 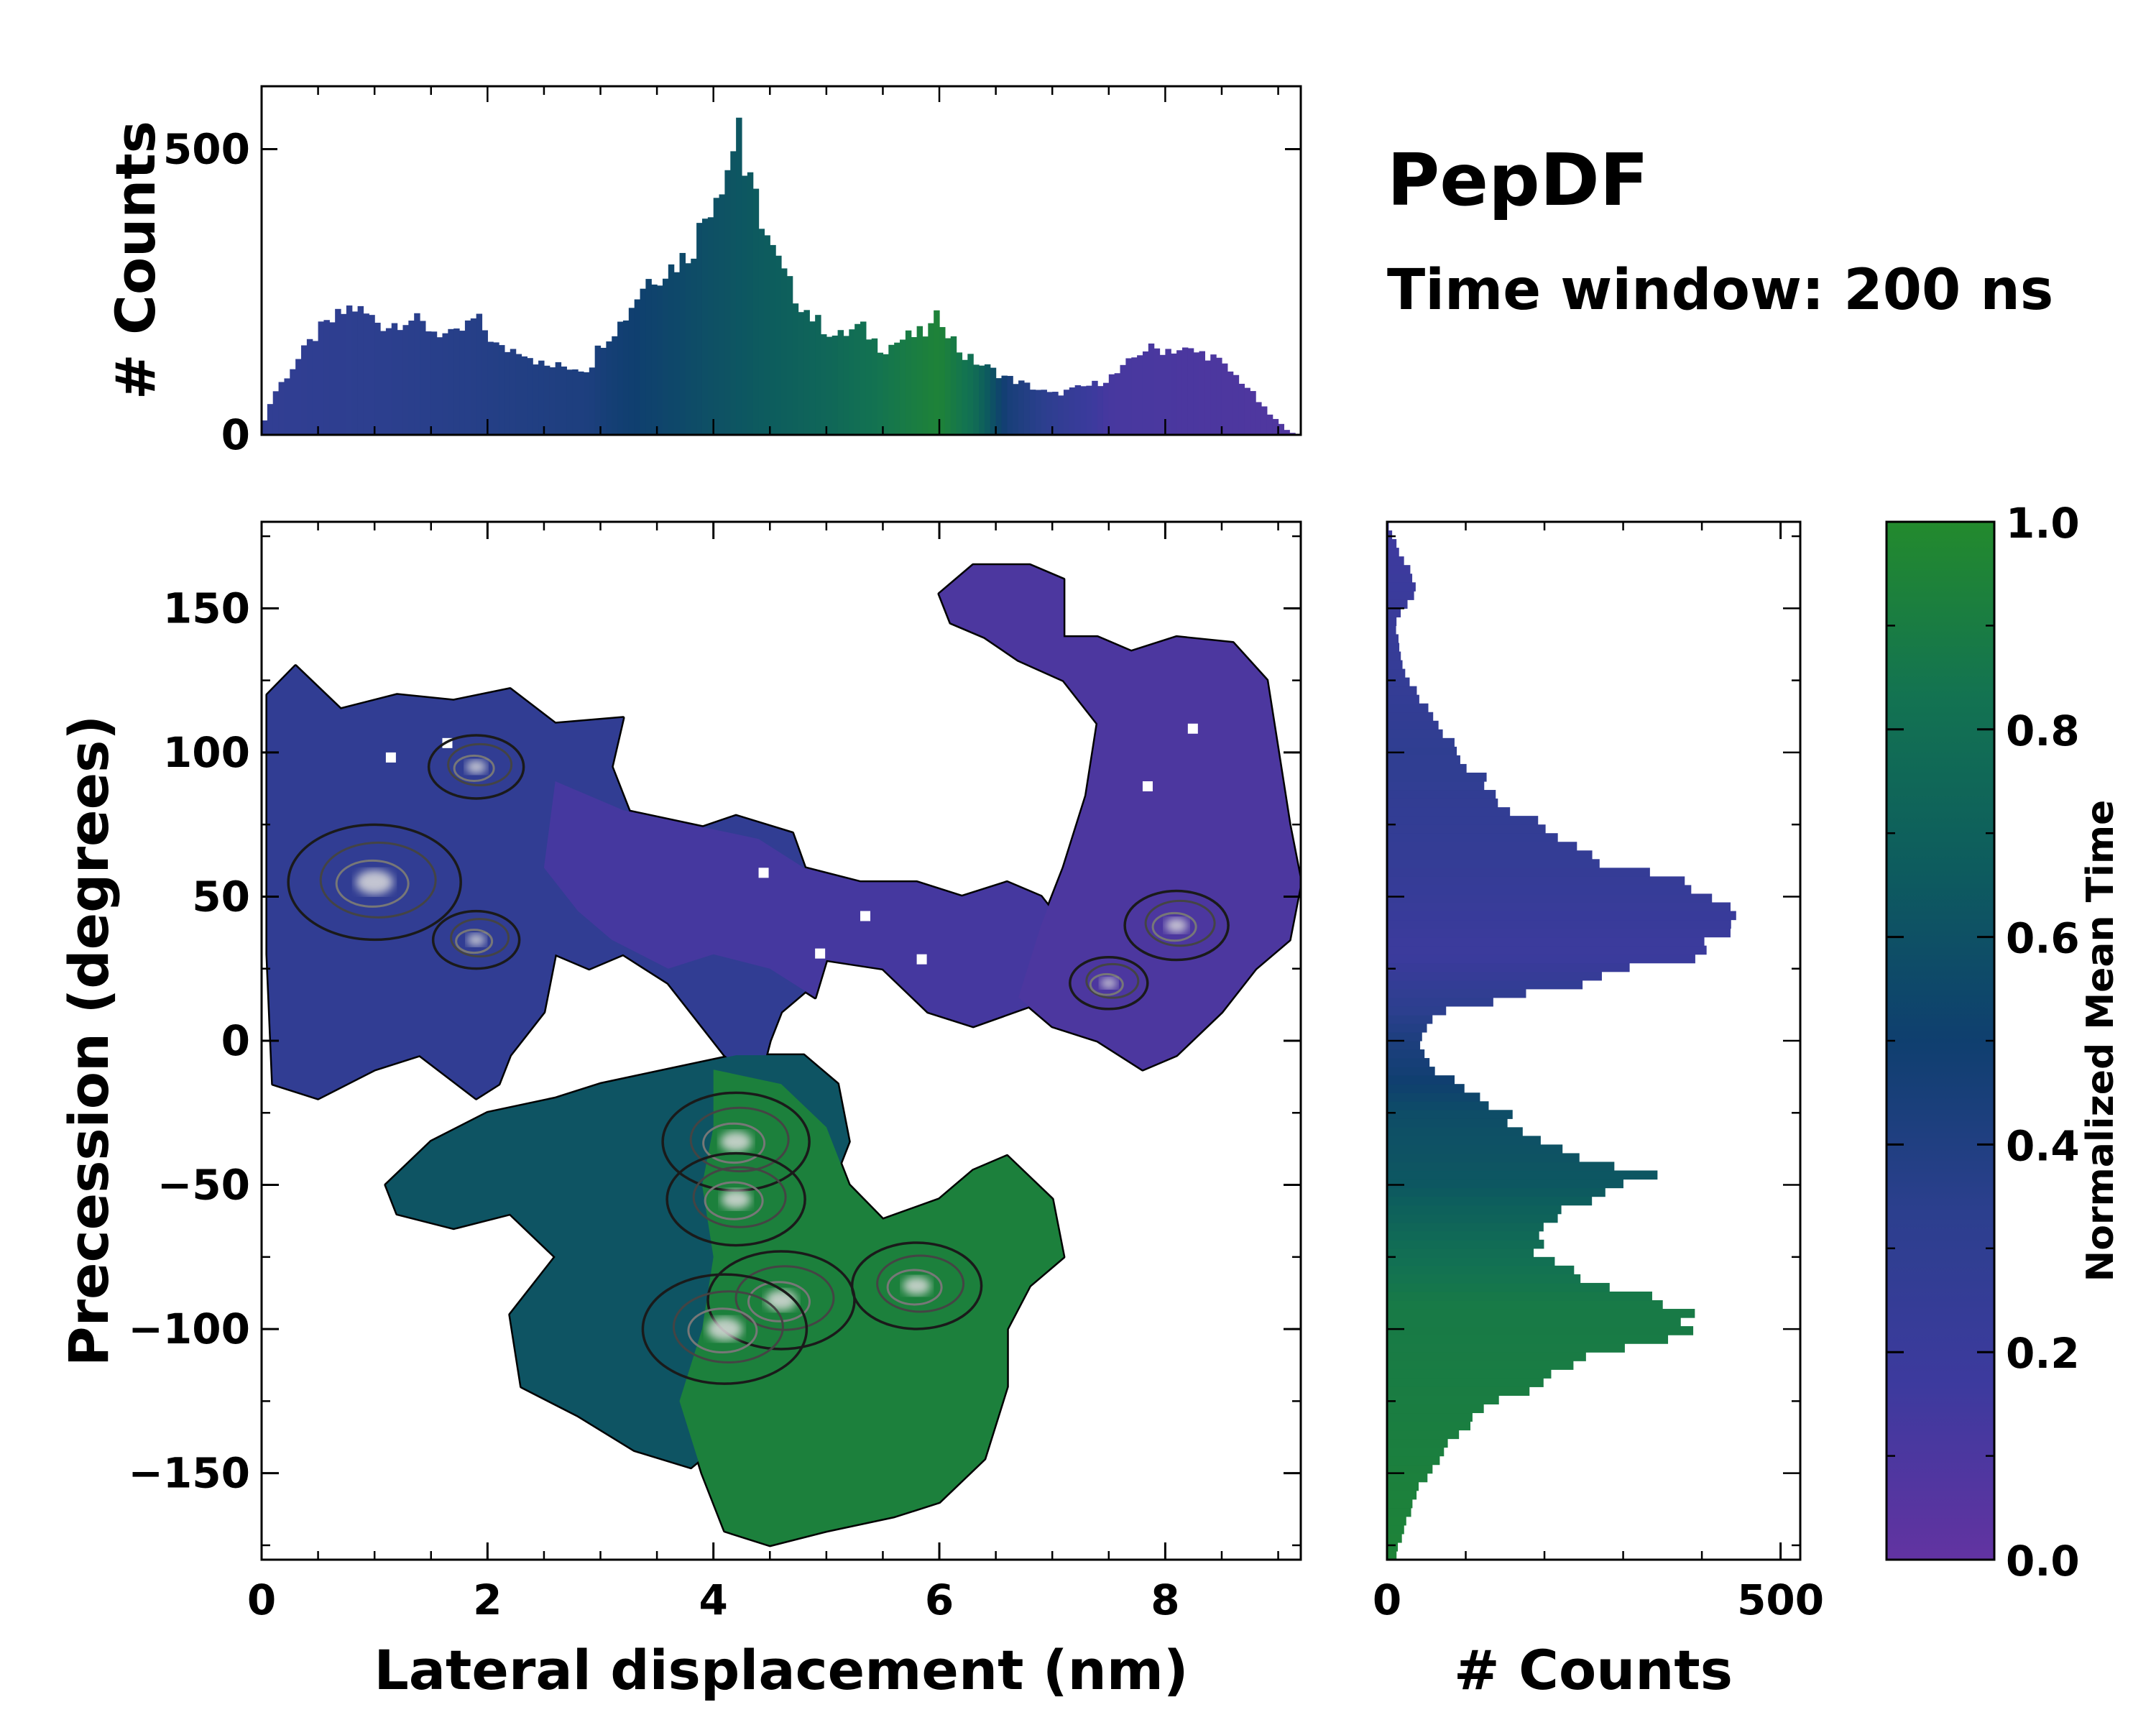 I want to click on hotspot-d-contour-inner, so click(x=734, y=1143).